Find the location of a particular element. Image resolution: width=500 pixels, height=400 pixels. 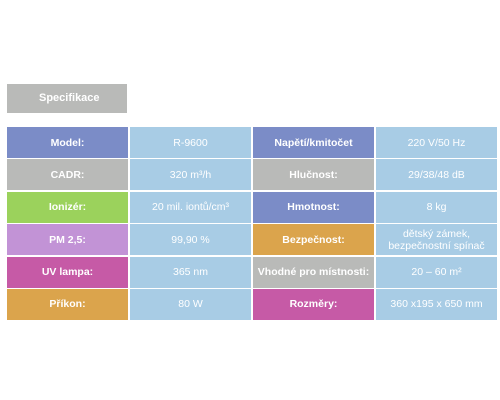

spec-value-dimensions: 360 x195 x 650 mm is located at coordinates (436, 304).